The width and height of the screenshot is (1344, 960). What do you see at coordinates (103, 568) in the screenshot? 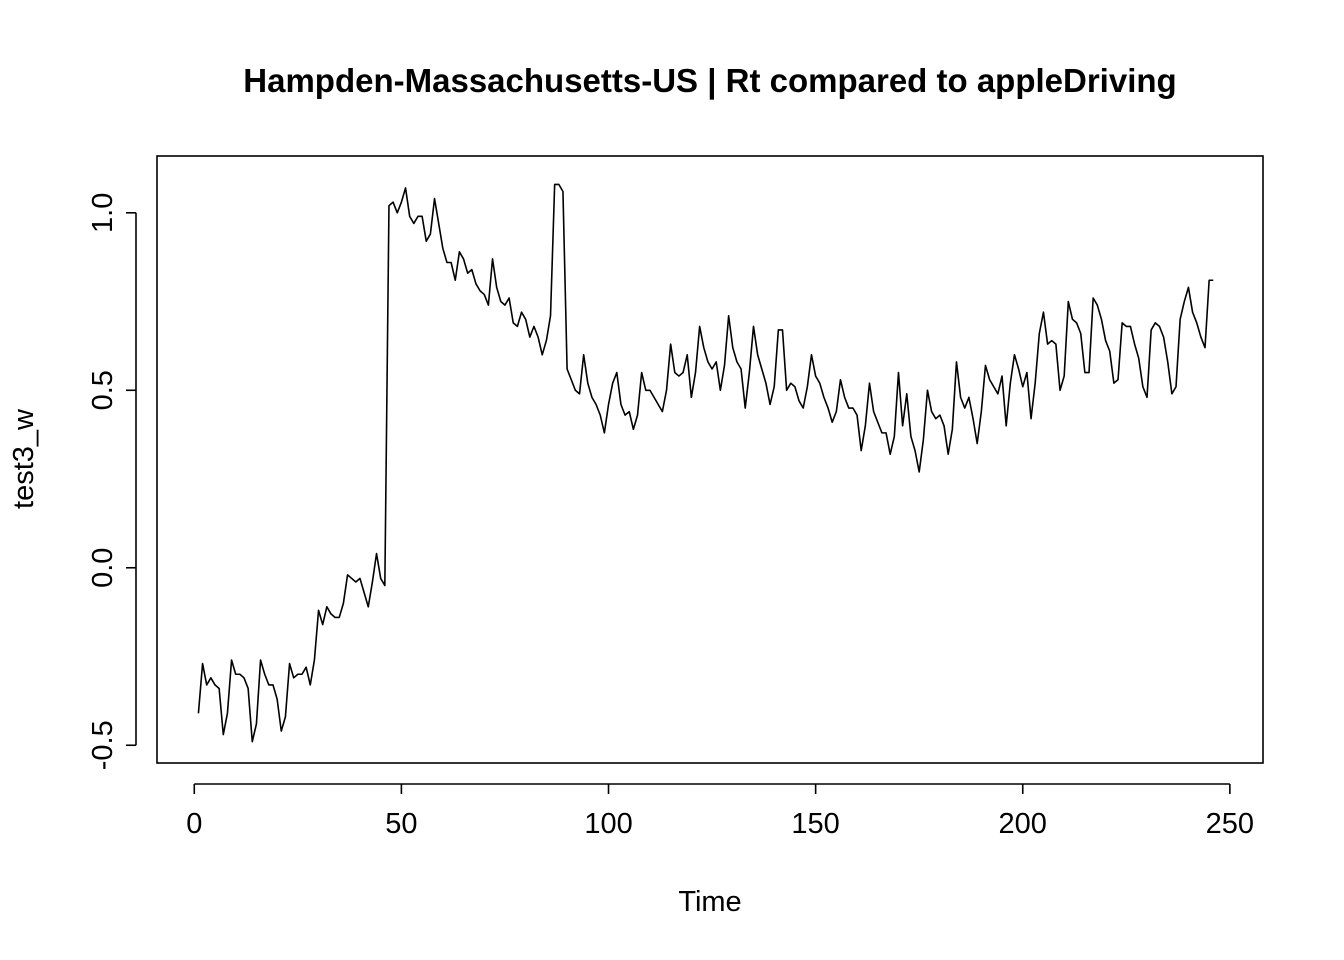
I see `y-tick-label: 0.0` at bounding box center [103, 568].